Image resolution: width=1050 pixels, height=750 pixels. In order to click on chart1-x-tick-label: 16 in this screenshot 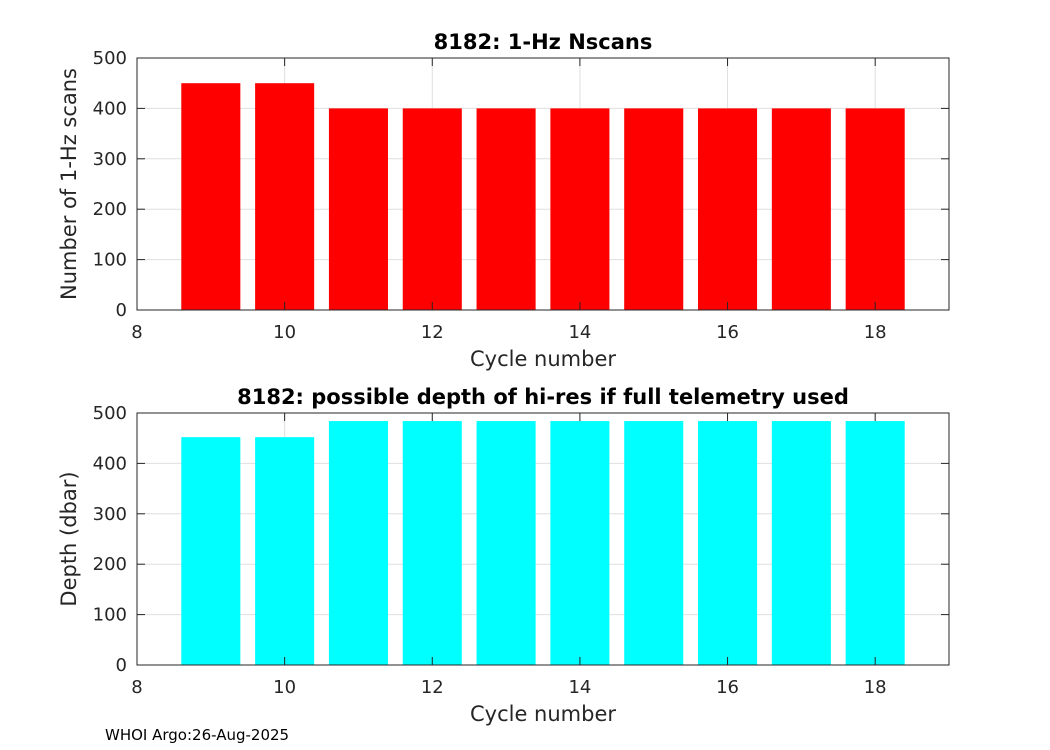, I will do `click(727, 332)`.